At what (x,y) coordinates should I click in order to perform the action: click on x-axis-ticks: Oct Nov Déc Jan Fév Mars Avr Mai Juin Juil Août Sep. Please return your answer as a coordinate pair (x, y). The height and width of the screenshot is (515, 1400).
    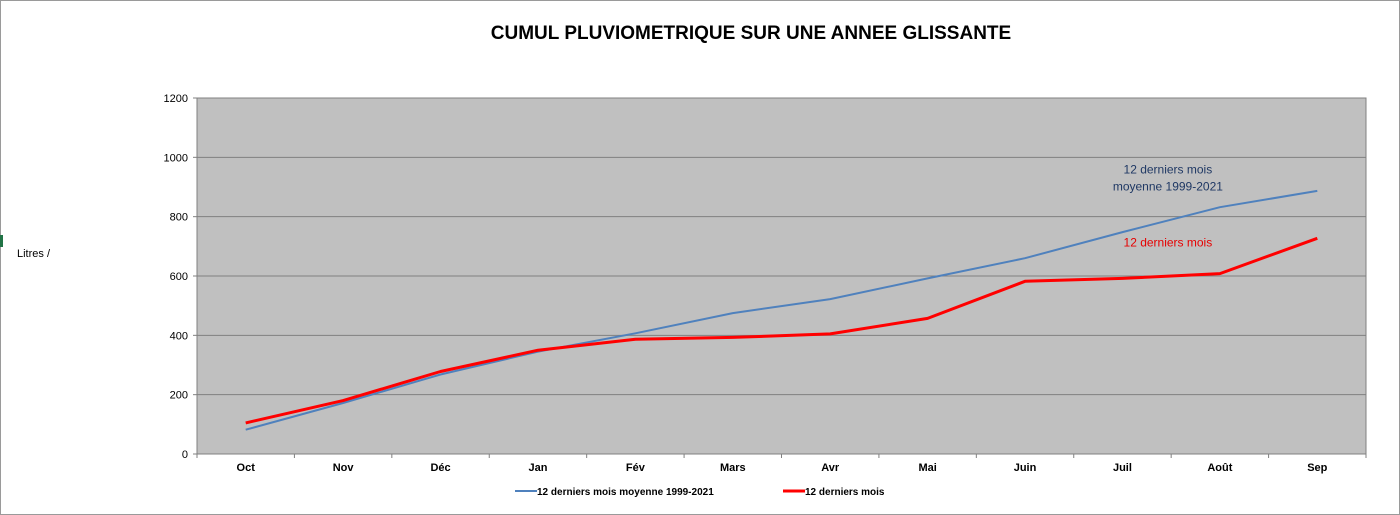
    Looking at the image, I should click on (781, 464).